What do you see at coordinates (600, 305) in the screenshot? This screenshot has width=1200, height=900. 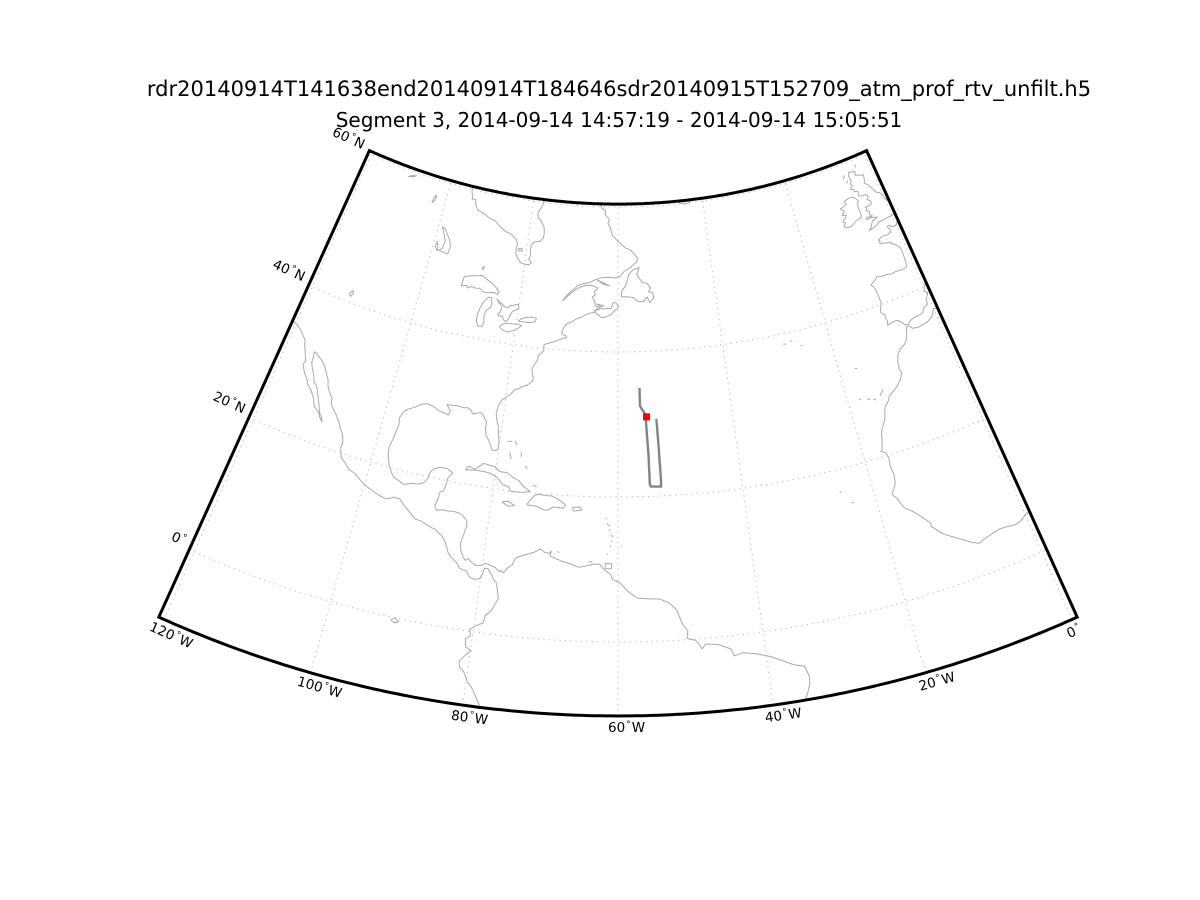 I see `coastline-prince-edward-island` at bounding box center [600, 305].